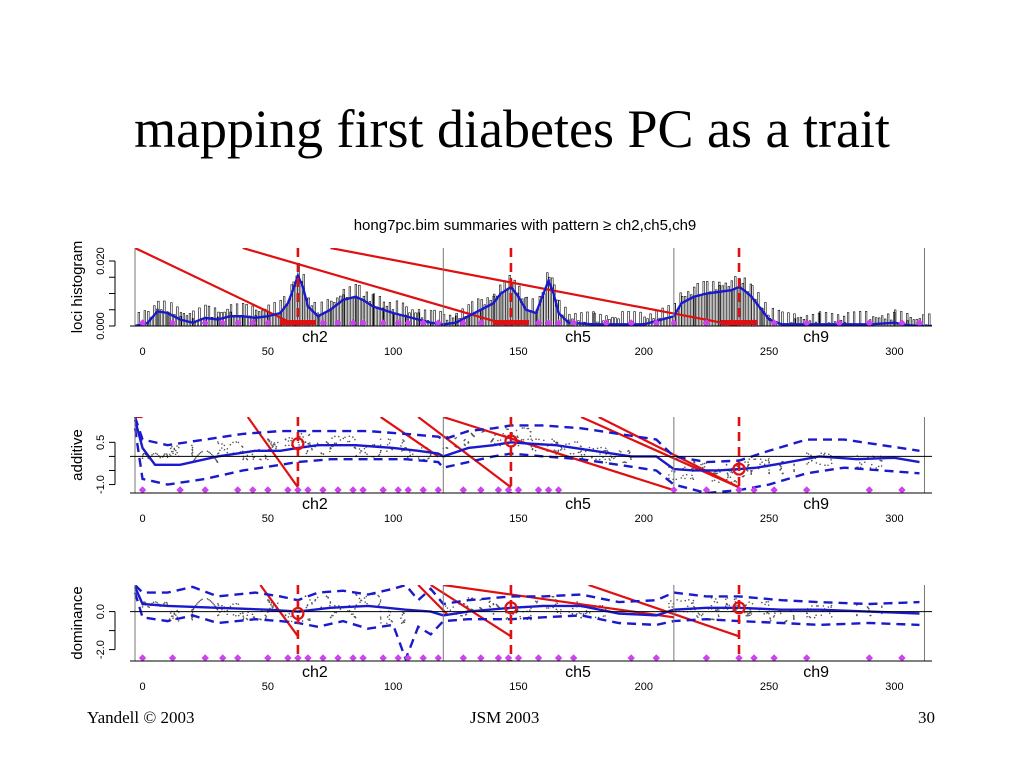 The height and width of the screenshot is (768, 1024). Describe the element at coordinates (101, 611) in the screenshot. I see `y-tick-label: 0.0` at that location.